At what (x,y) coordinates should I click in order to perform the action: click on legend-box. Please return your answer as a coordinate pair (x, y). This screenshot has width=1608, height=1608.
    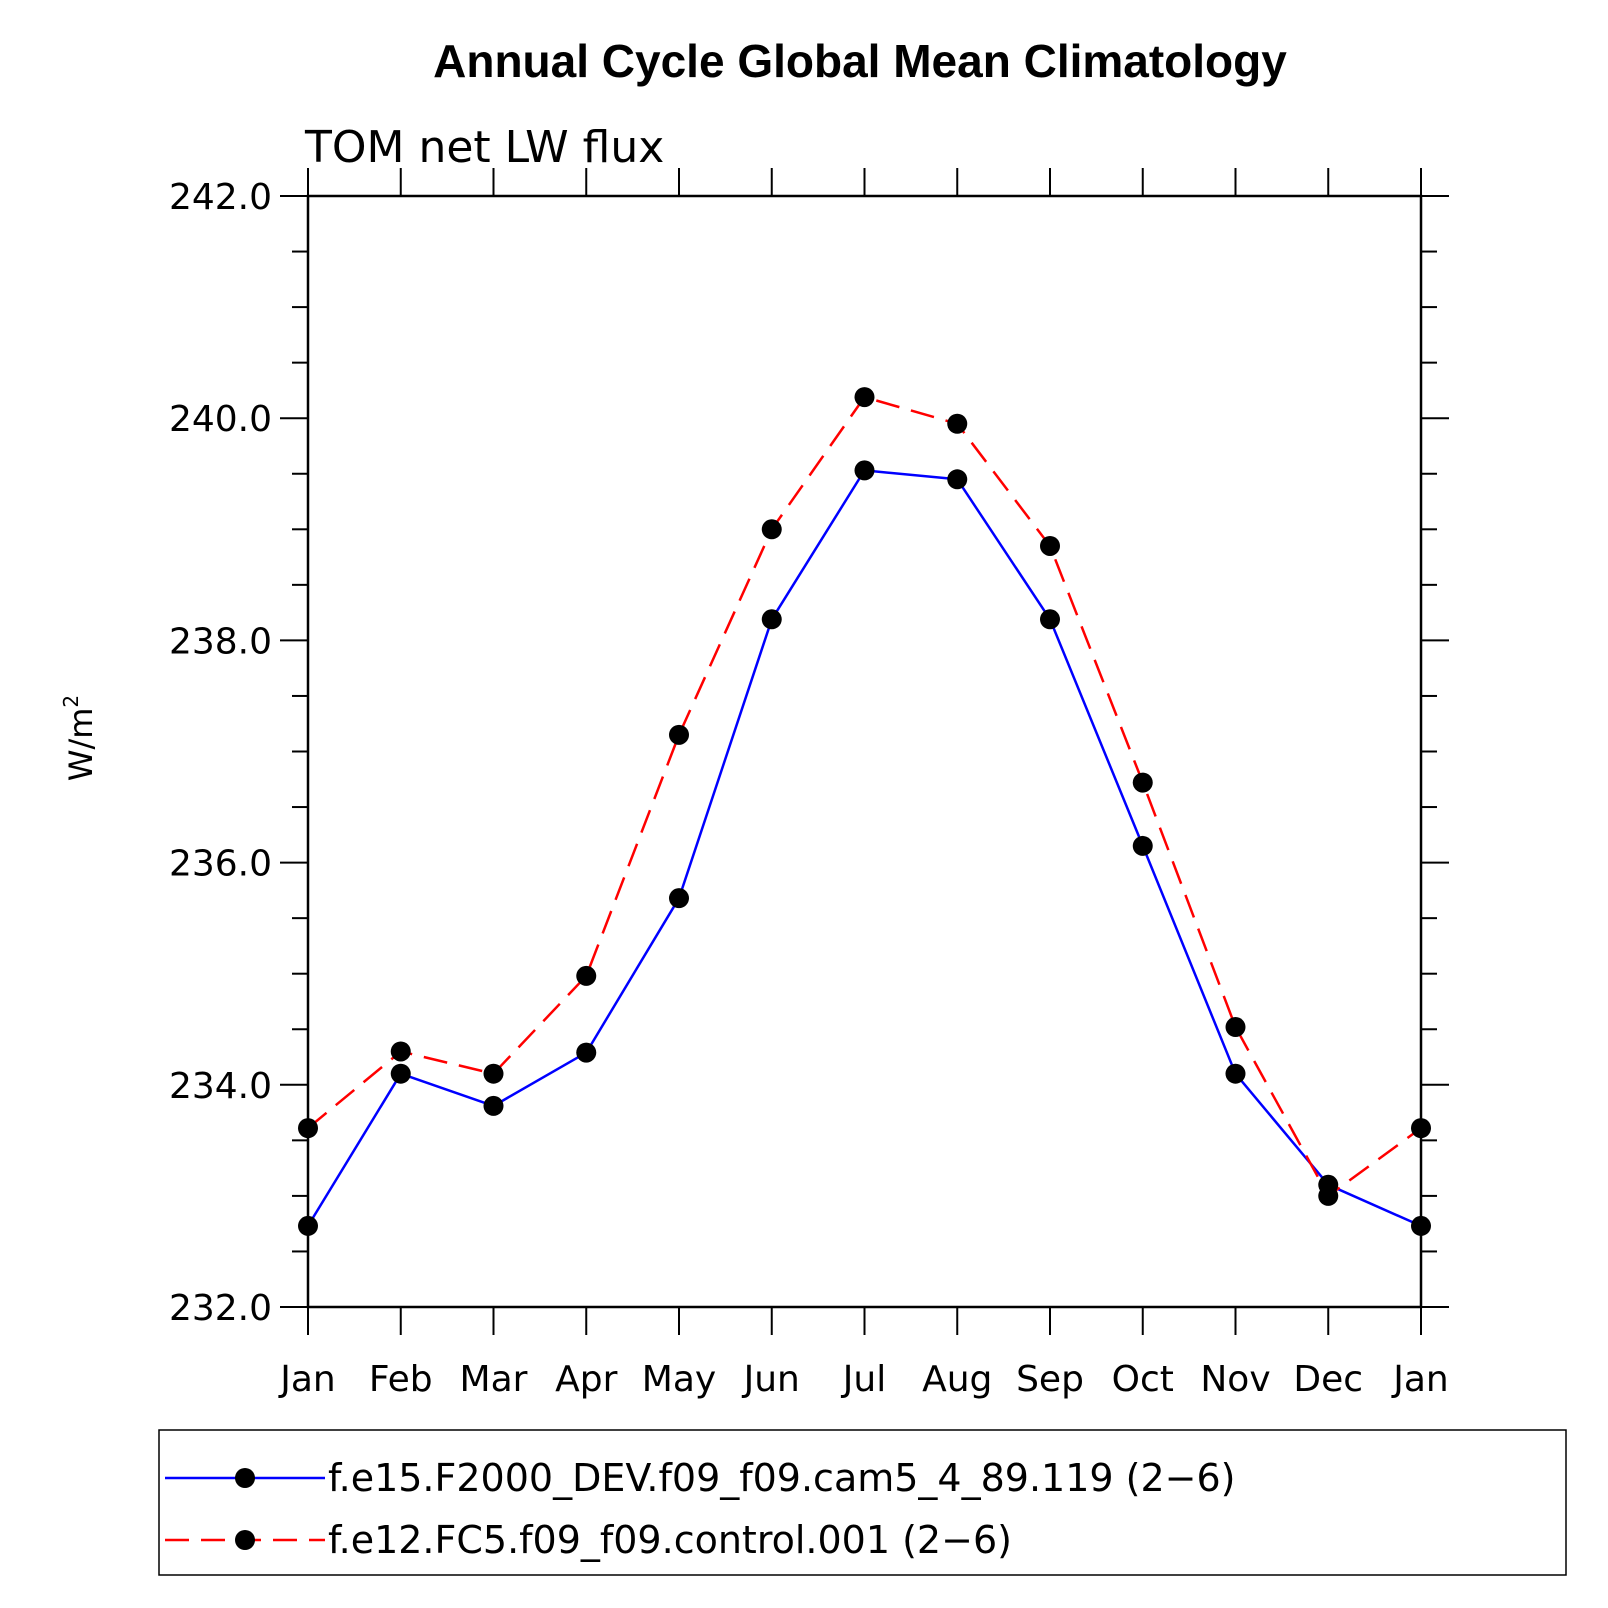
    Looking at the image, I should click on (862, 1502).